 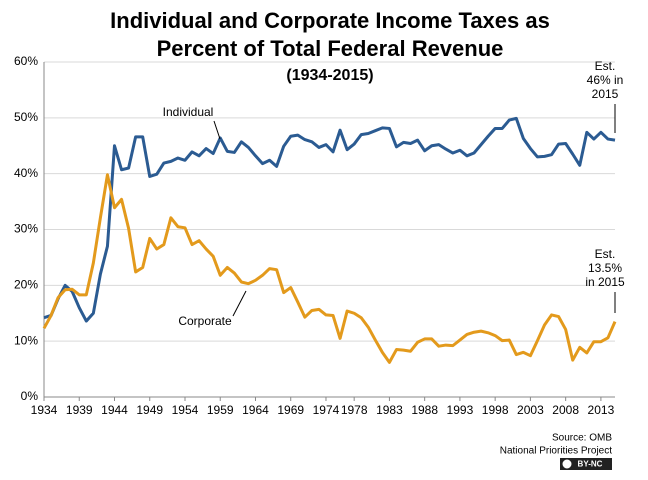 I want to click on chart-title: Individual and Corporate Income Taxes as, so click(x=330, y=20).